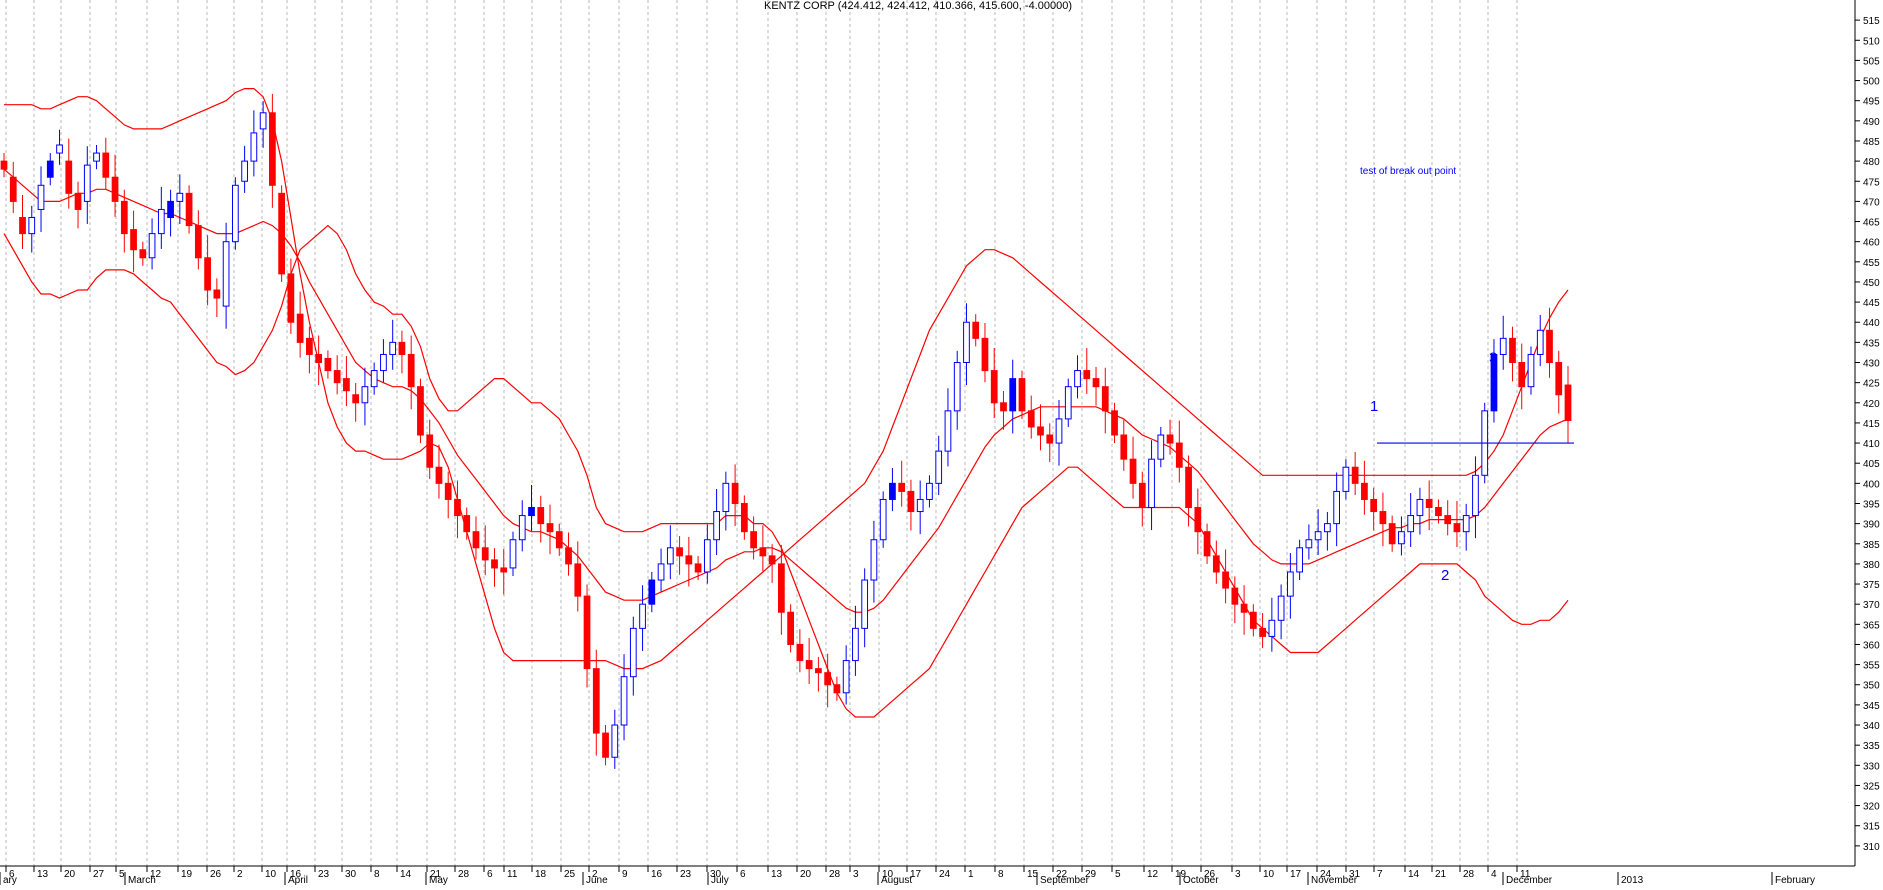  What do you see at coordinates (1871, 21) in the screenshot?
I see `y-tick-label: 515` at bounding box center [1871, 21].